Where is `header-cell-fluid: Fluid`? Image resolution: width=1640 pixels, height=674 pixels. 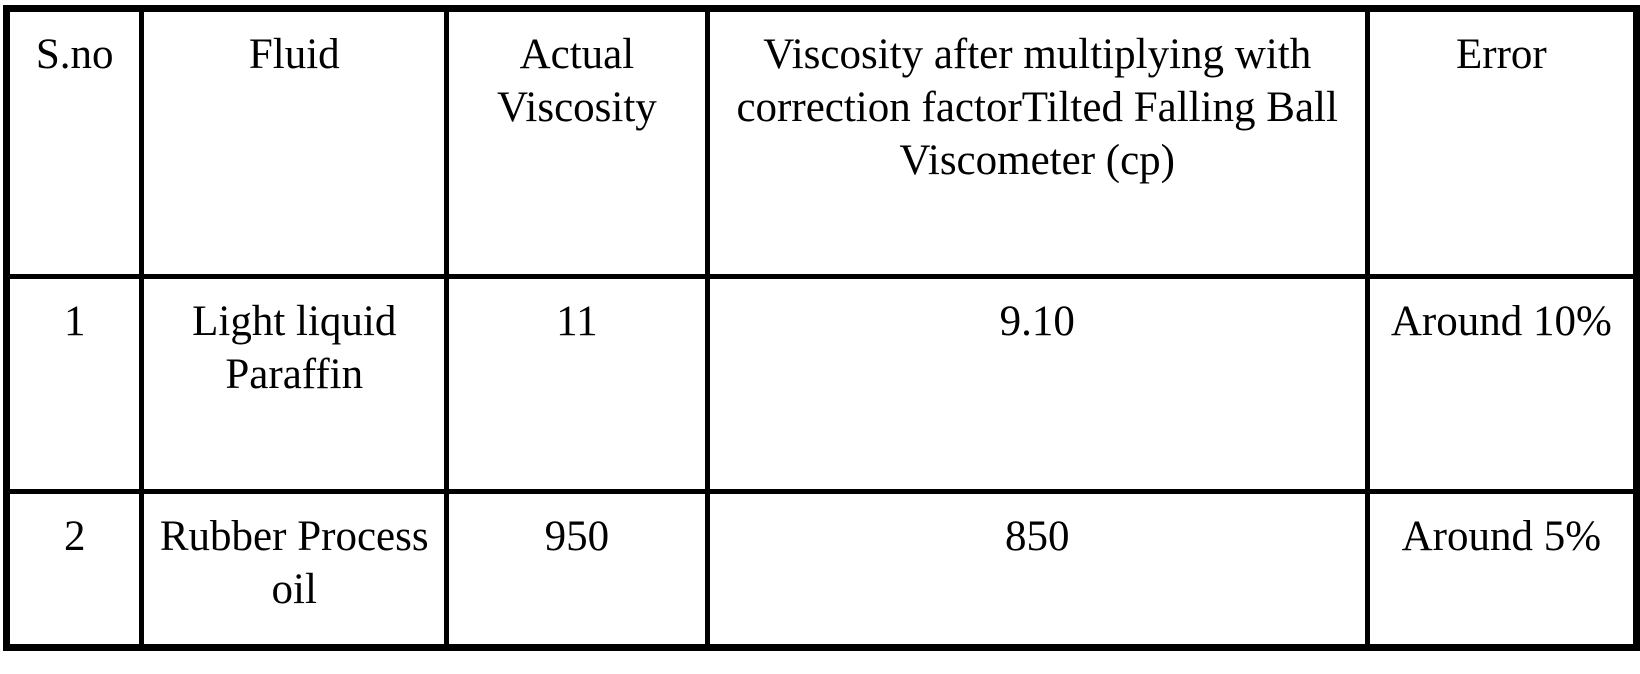 header-cell-fluid: Fluid is located at coordinates (294, 142).